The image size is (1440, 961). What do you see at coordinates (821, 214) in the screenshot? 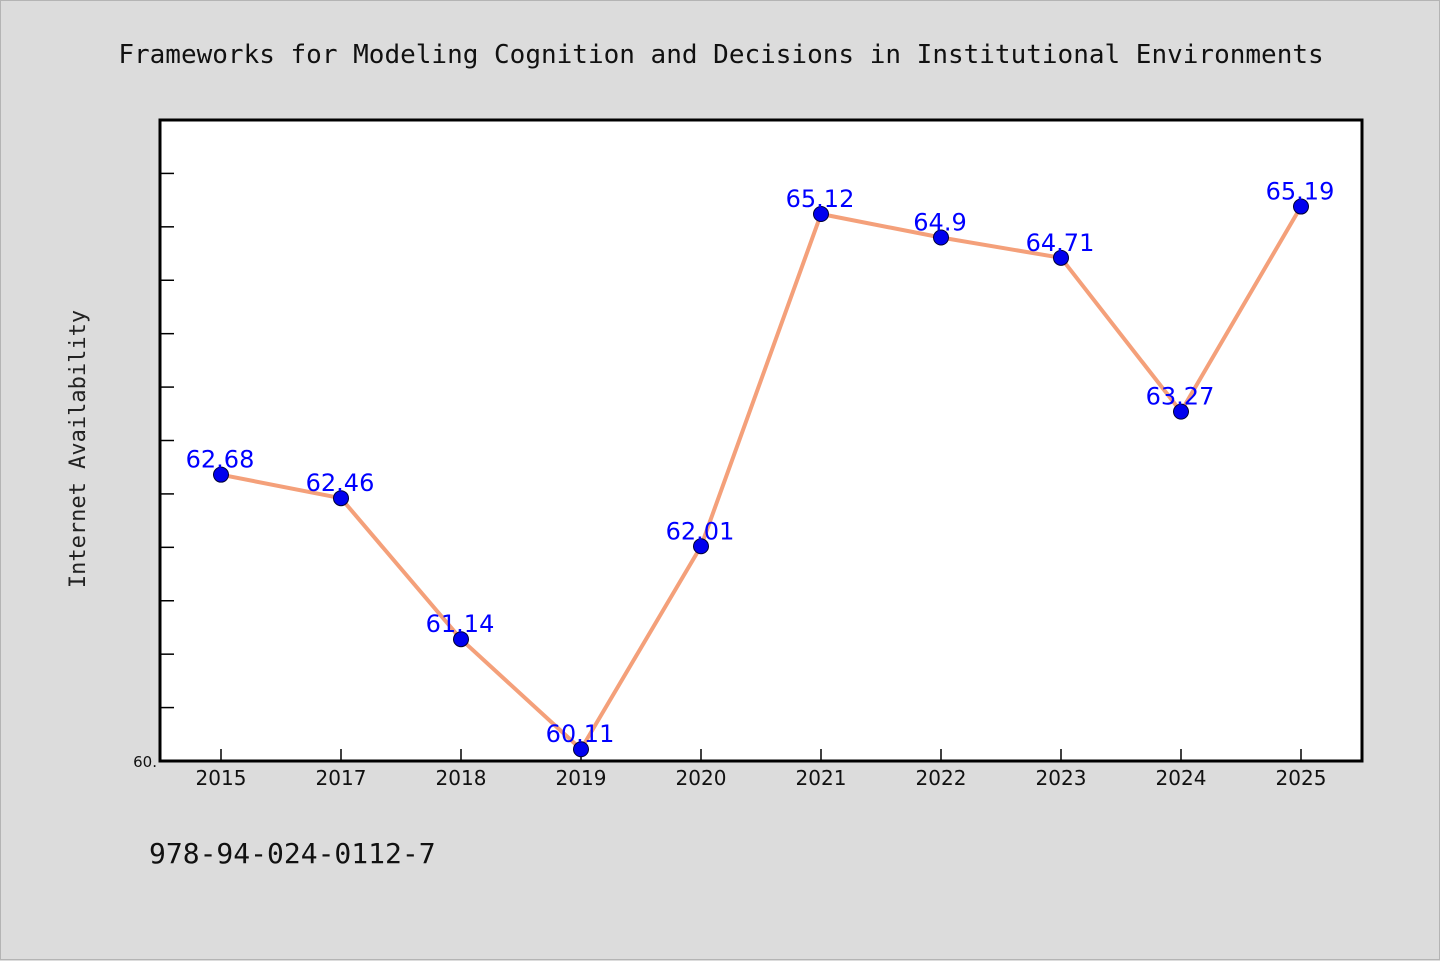
I see `data-point-2021` at bounding box center [821, 214].